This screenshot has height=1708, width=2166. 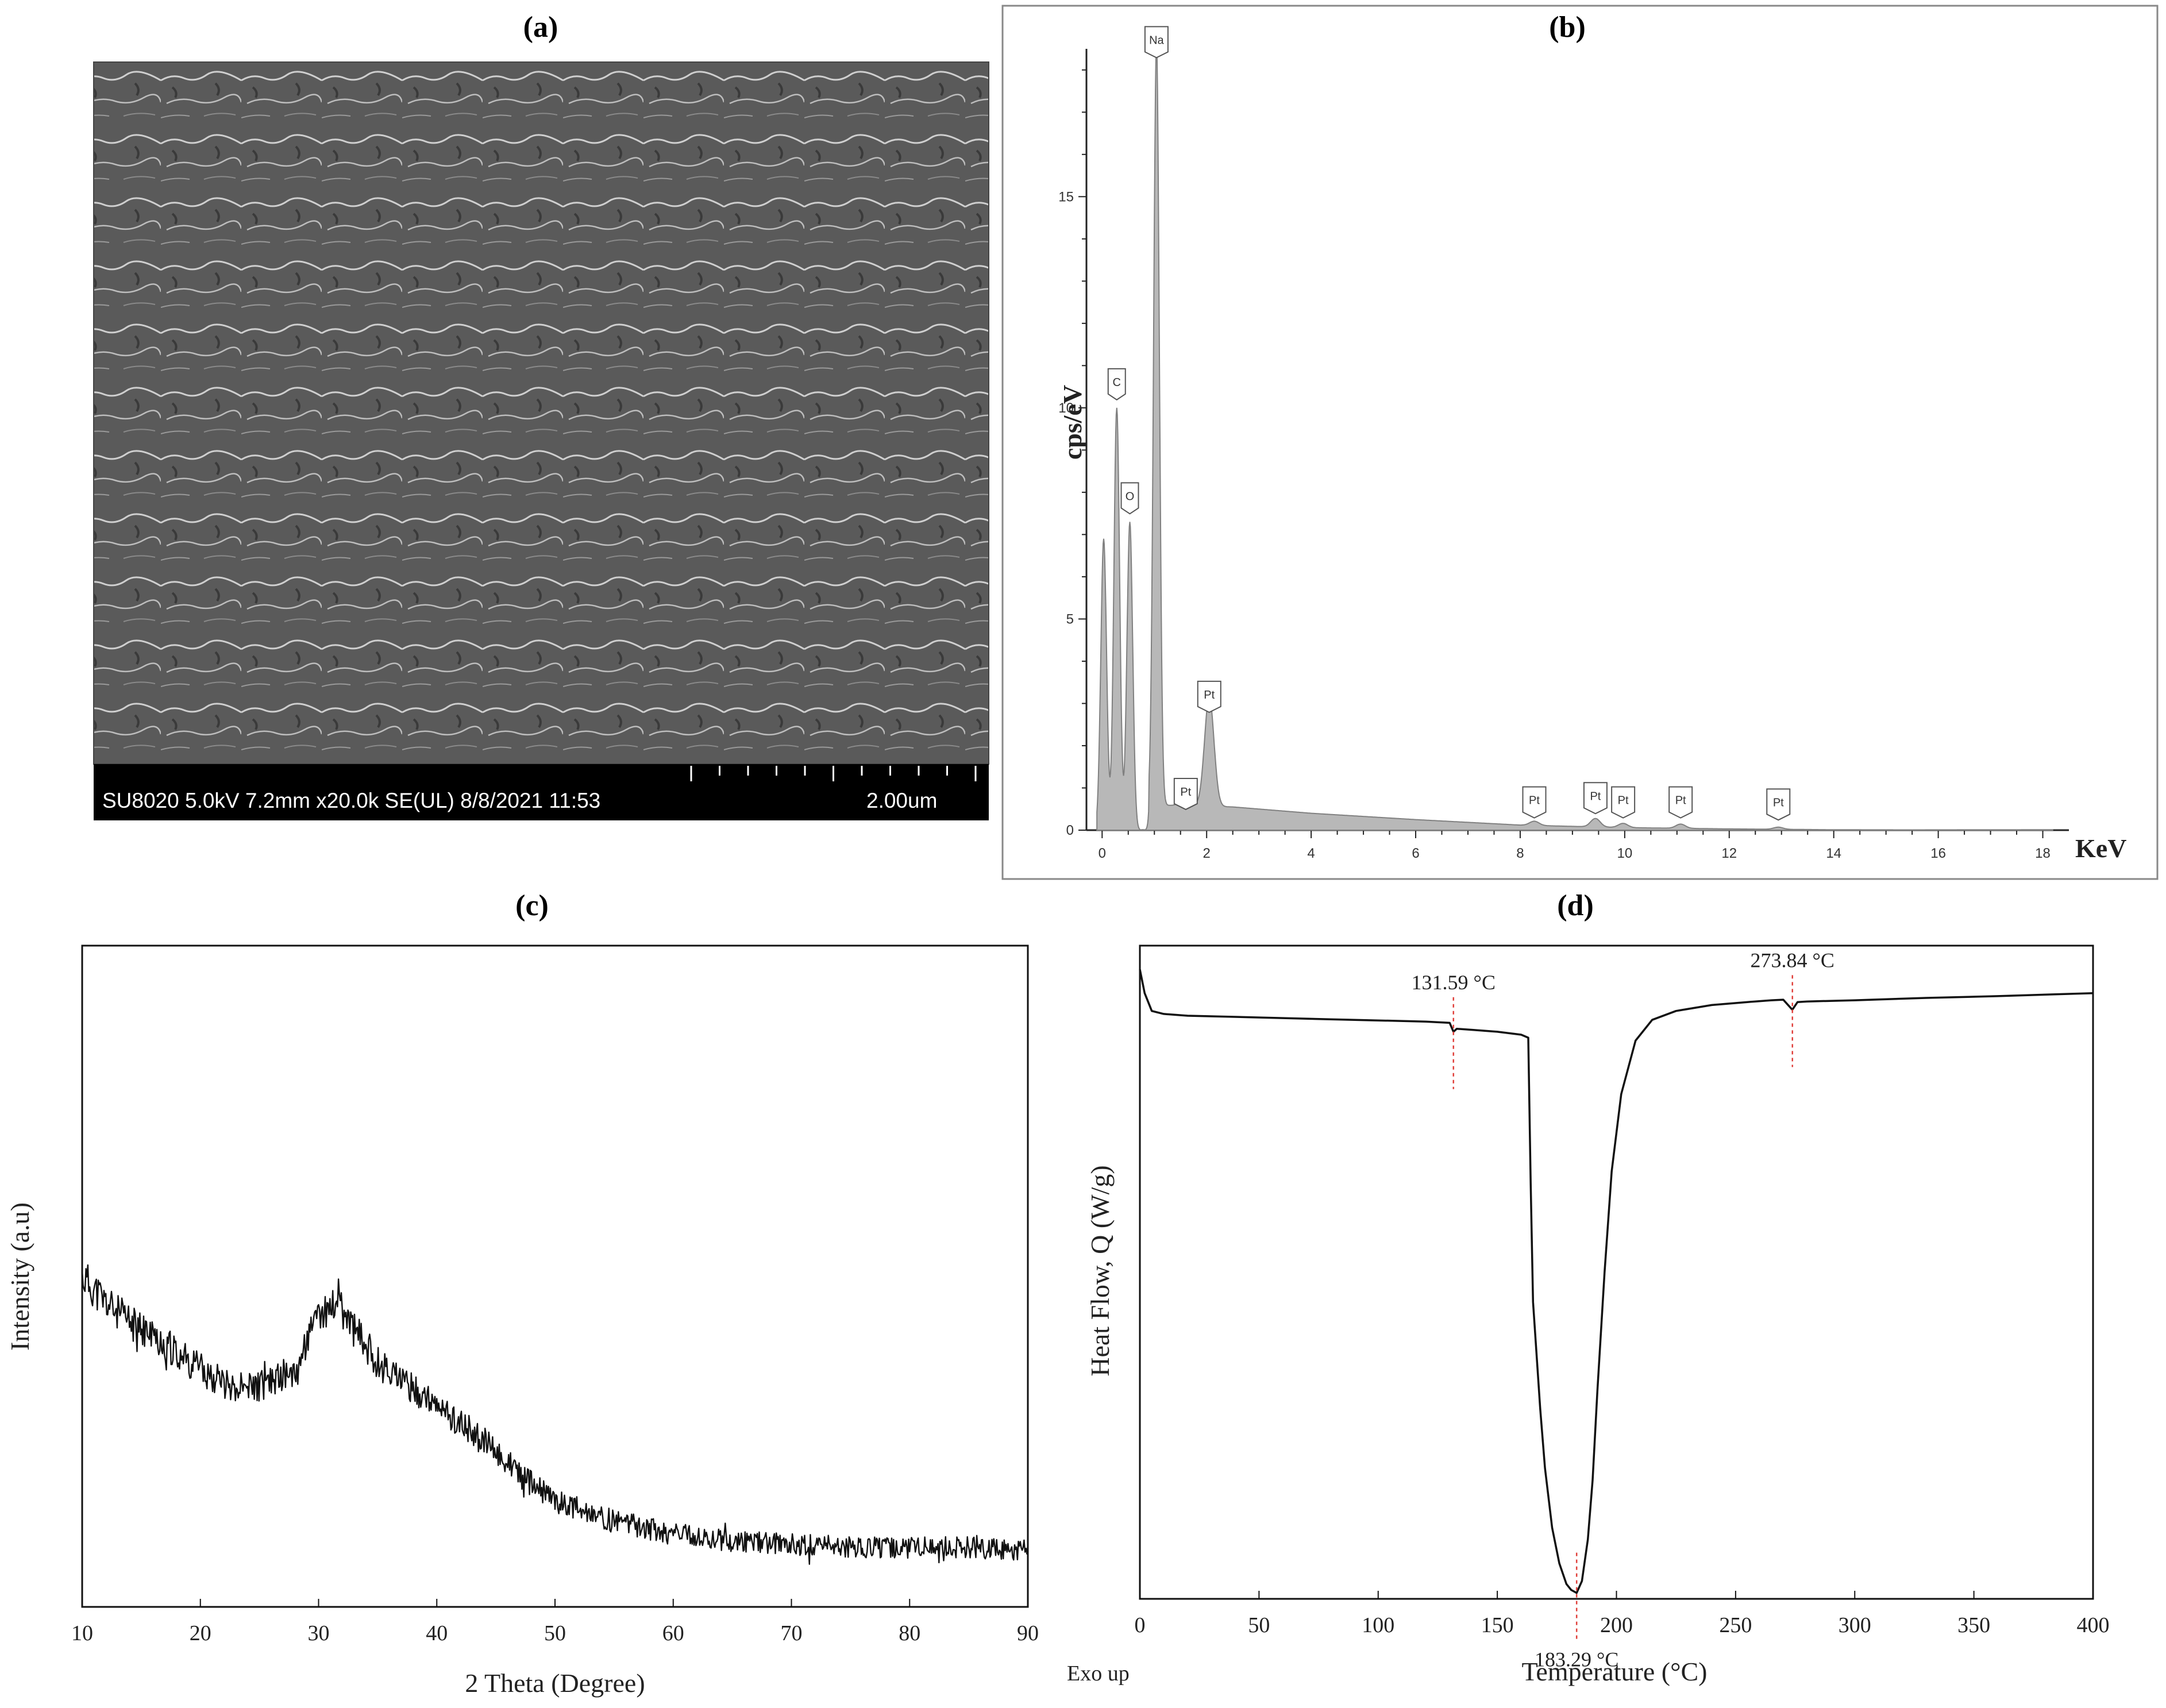 What do you see at coordinates (437, 1633) in the screenshot?
I see `xrd-x-tick-label: 40` at bounding box center [437, 1633].